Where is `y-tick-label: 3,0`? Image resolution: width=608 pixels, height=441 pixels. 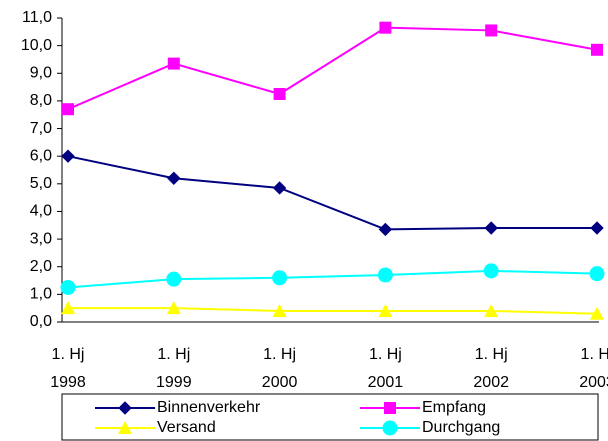 y-tick-label: 3,0 is located at coordinates (41, 238).